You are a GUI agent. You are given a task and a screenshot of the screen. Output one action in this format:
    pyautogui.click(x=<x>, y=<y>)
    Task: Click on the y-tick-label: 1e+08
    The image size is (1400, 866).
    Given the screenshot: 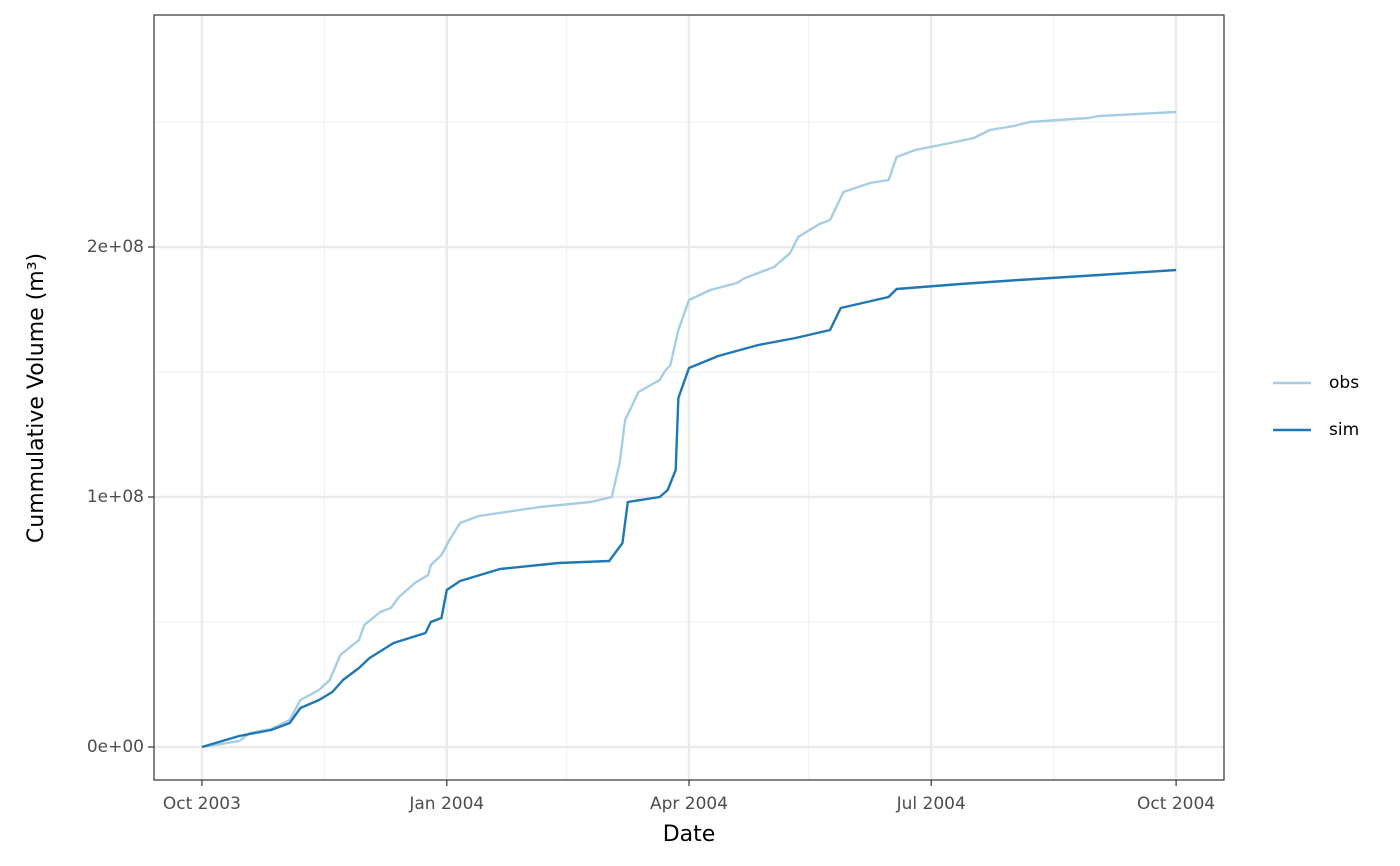 What is the action you would take?
    pyautogui.click(x=115, y=497)
    